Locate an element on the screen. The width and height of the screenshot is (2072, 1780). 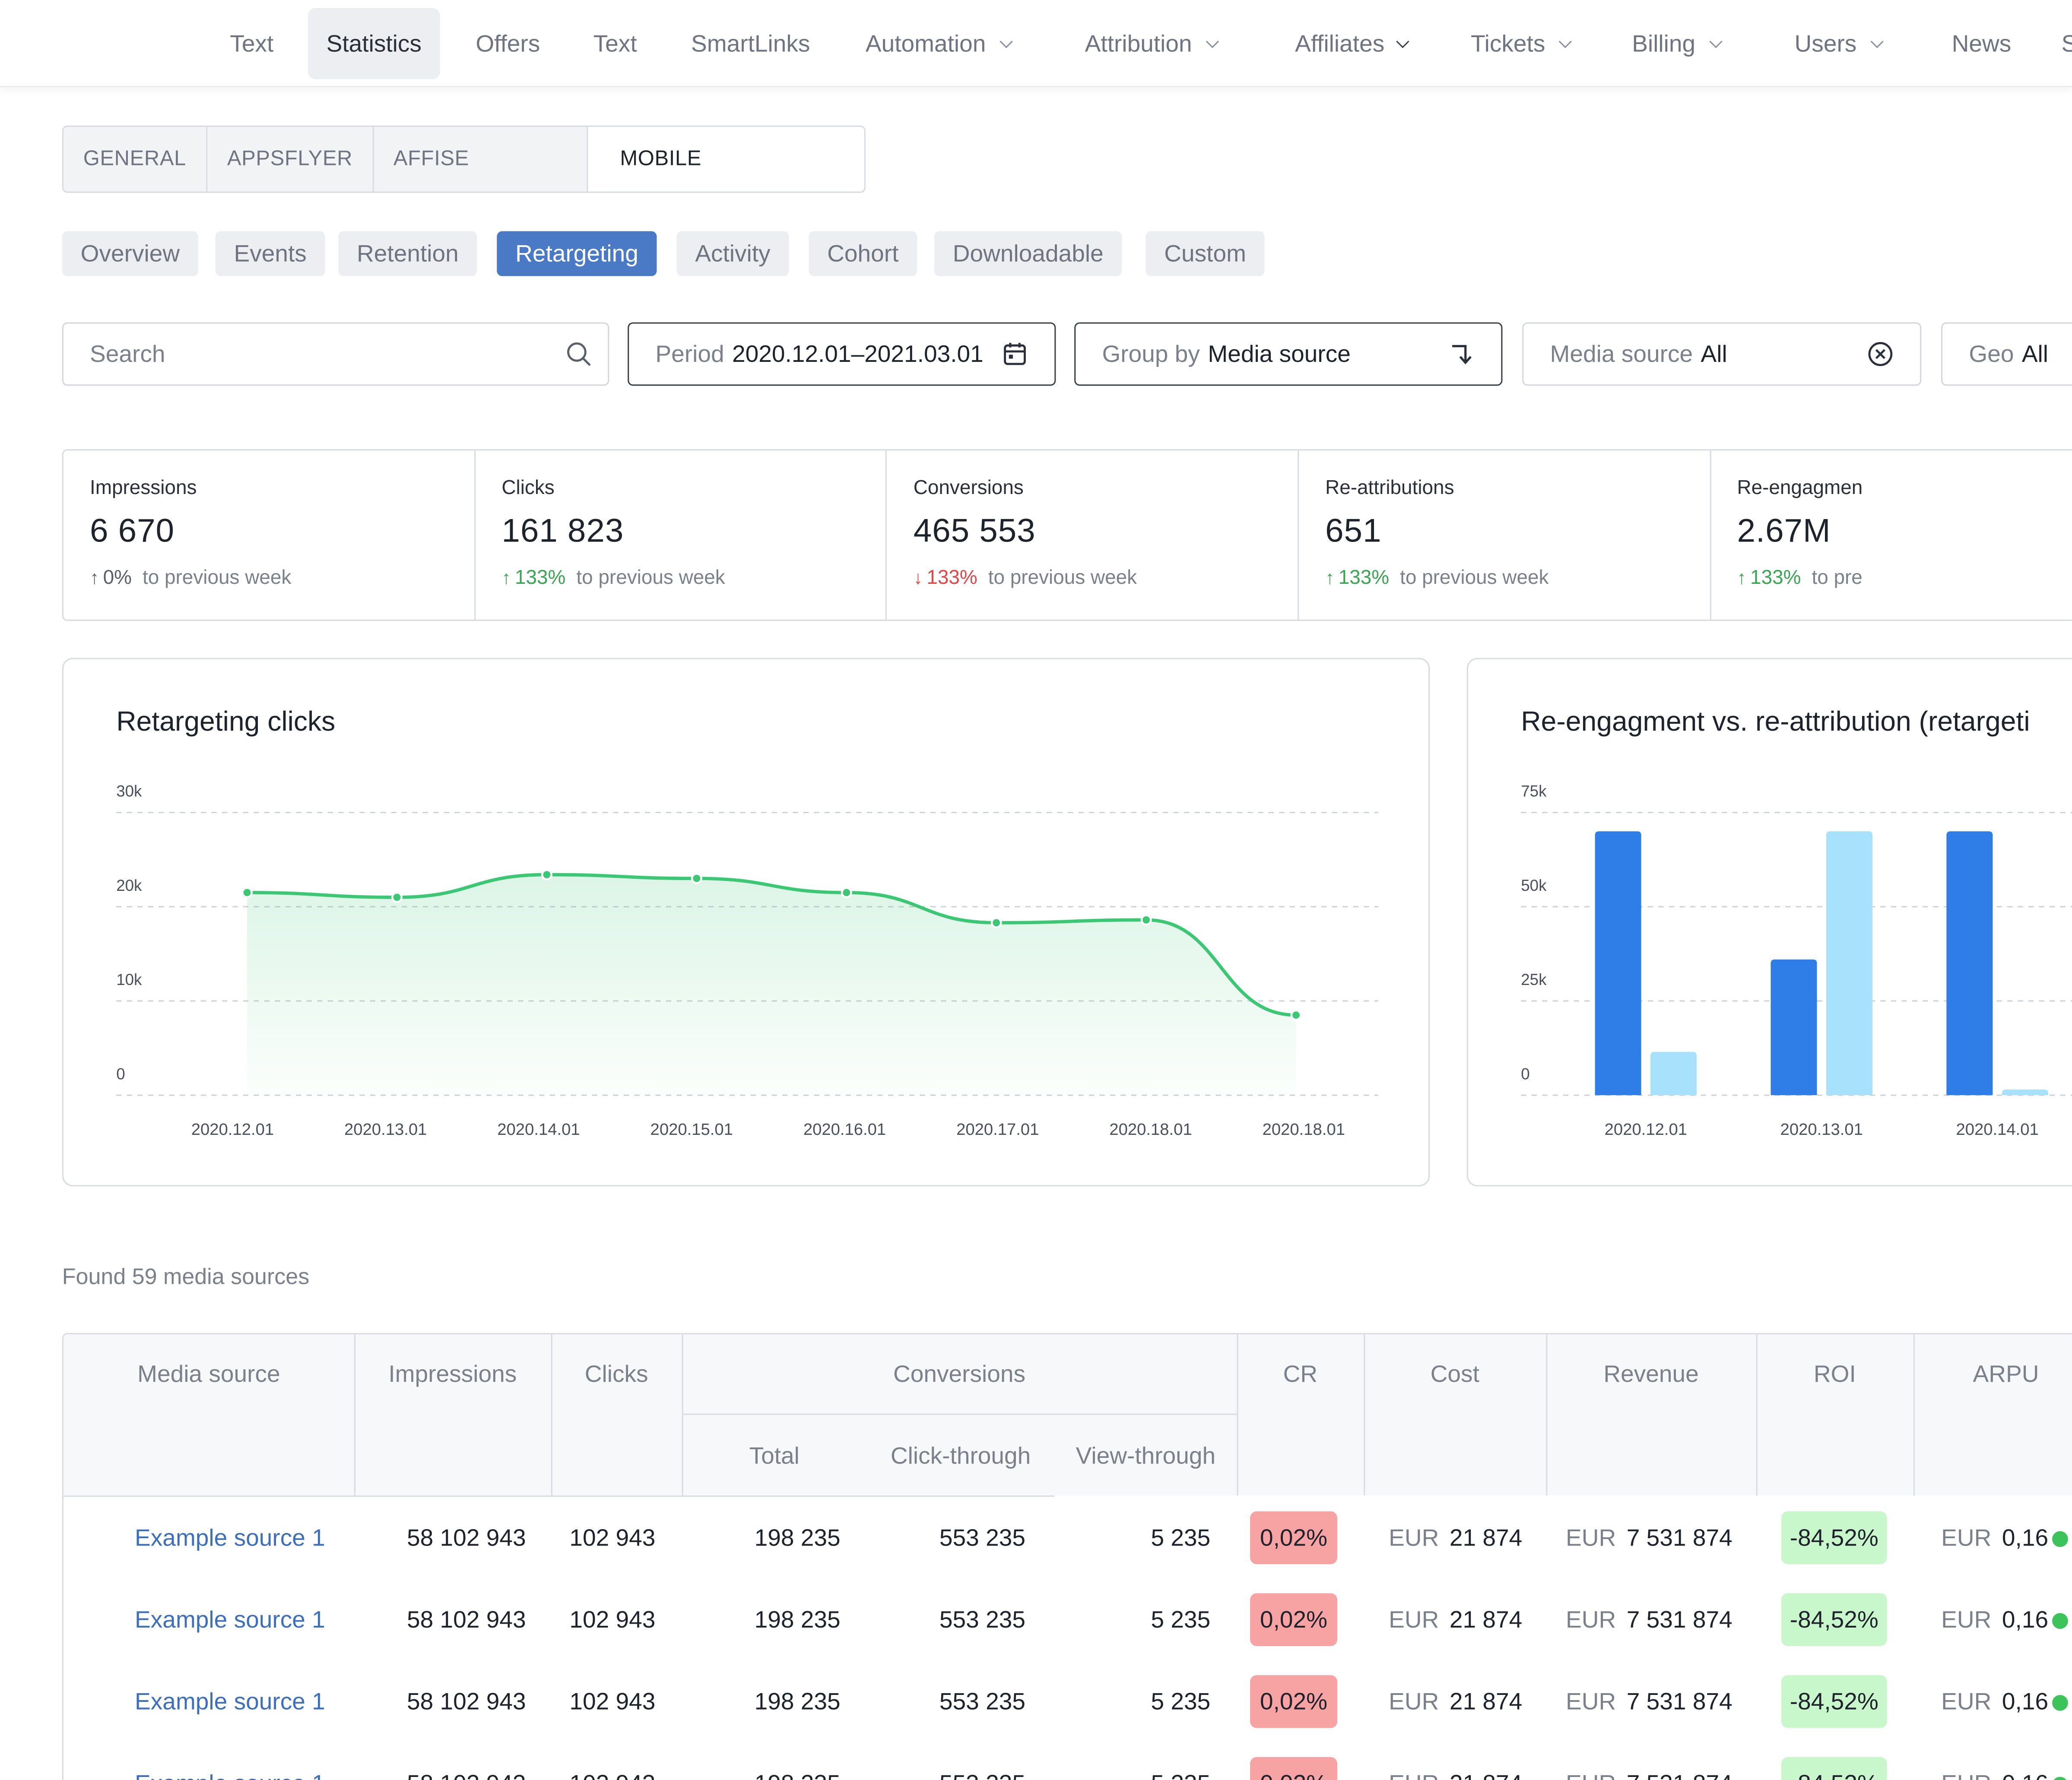
col-revenue: Revenue is located at coordinates (1651, 1374).